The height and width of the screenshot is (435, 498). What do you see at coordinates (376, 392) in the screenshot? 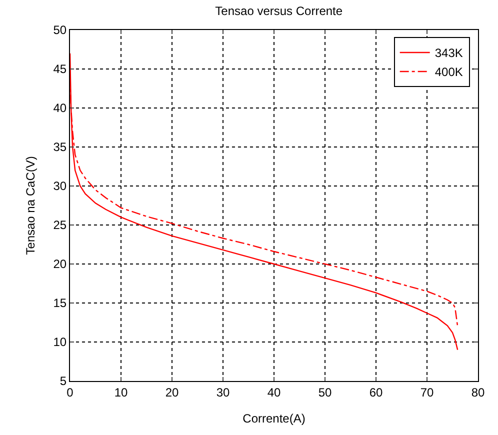
I see `x-tick-label: 60` at bounding box center [376, 392].